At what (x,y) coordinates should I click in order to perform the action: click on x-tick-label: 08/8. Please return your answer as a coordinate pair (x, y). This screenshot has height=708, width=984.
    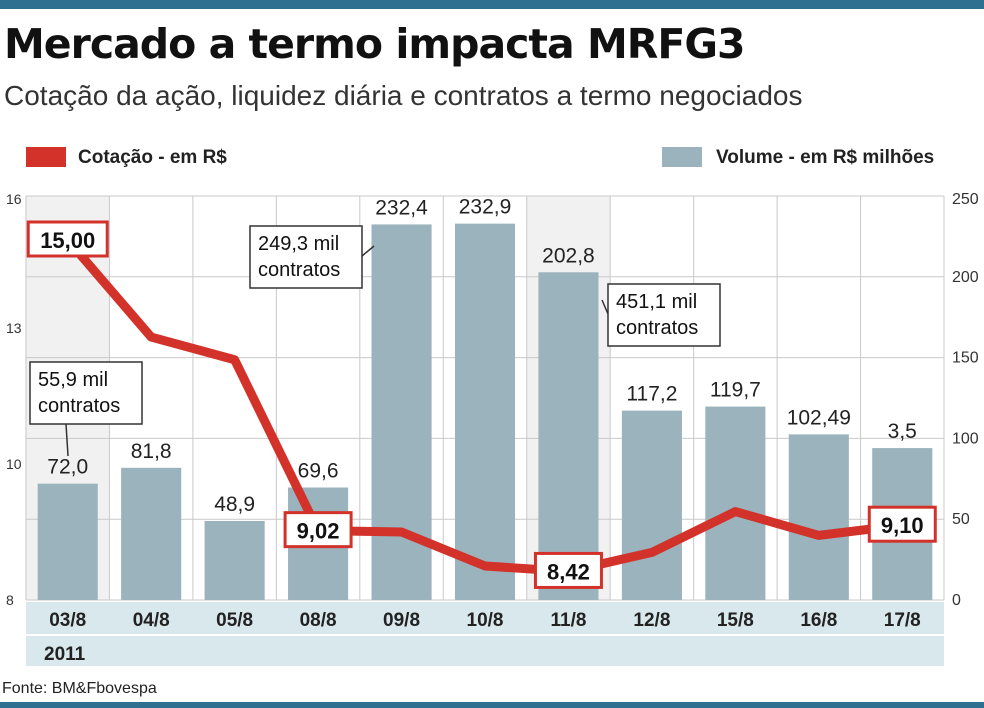
    Looking at the image, I should click on (318, 620).